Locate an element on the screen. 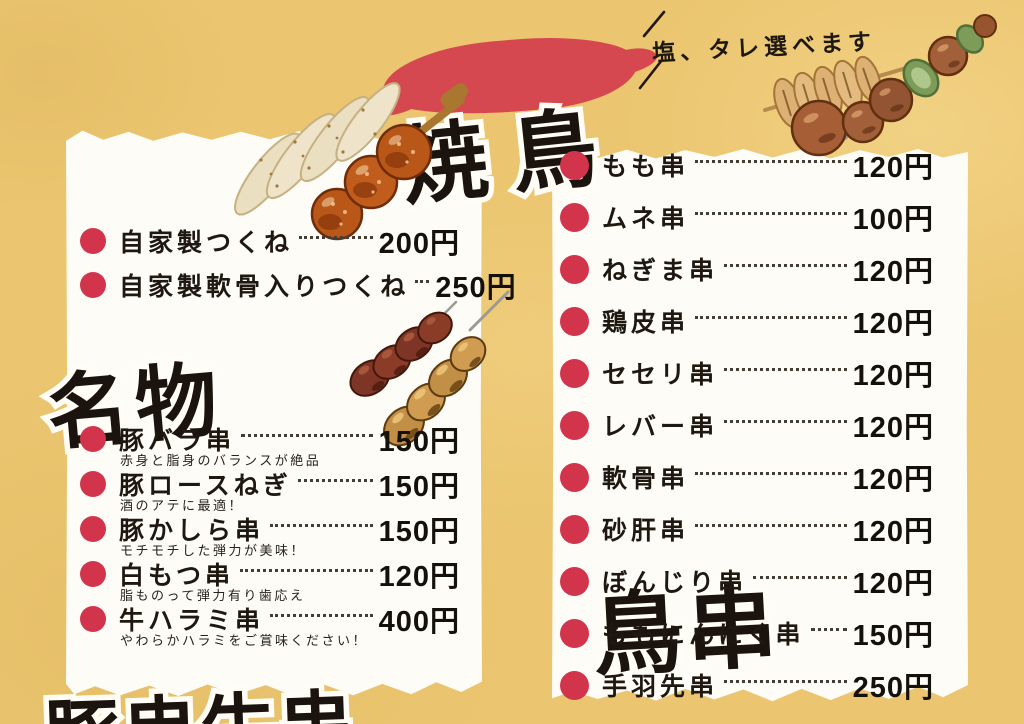  menu-item: 砂肝串 120円 is located at coordinates (747, 531).